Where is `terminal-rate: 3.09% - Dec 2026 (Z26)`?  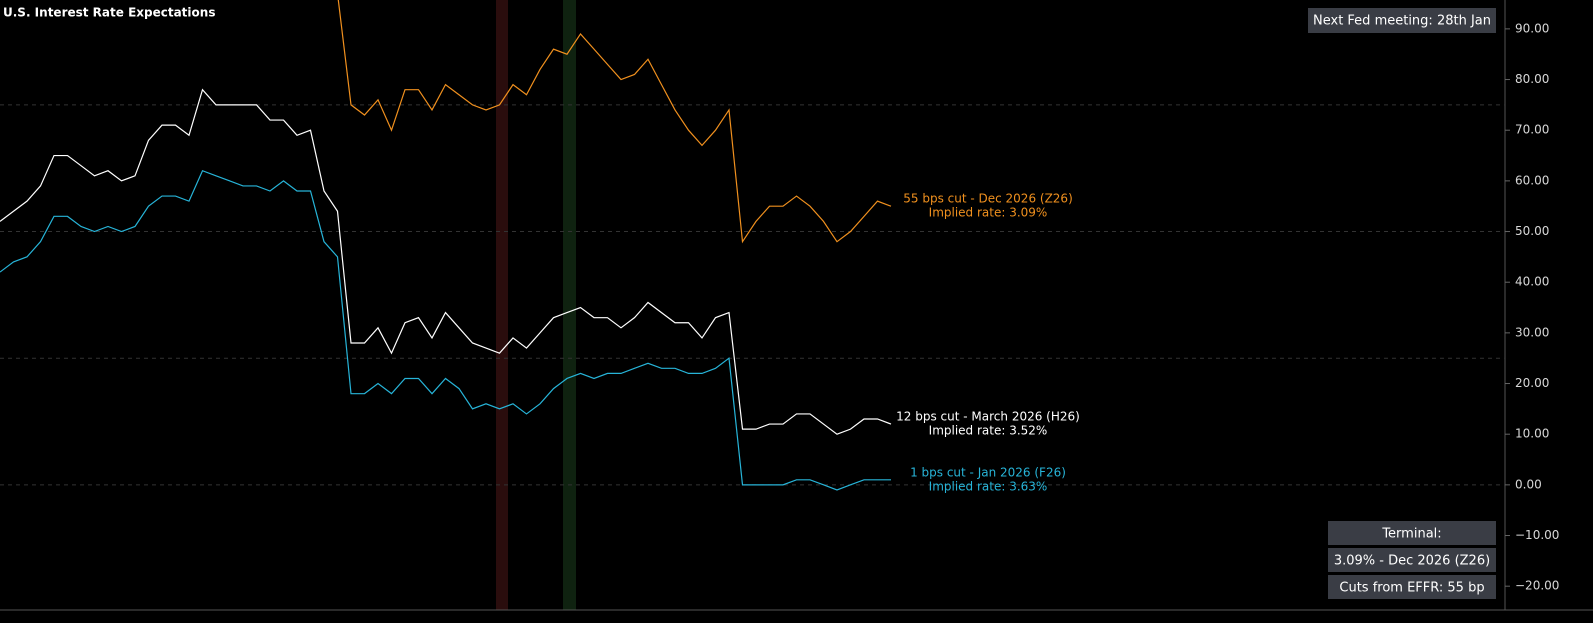 terminal-rate: 3.09% - Dec 2026 (Z26) is located at coordinates (1412, 561).